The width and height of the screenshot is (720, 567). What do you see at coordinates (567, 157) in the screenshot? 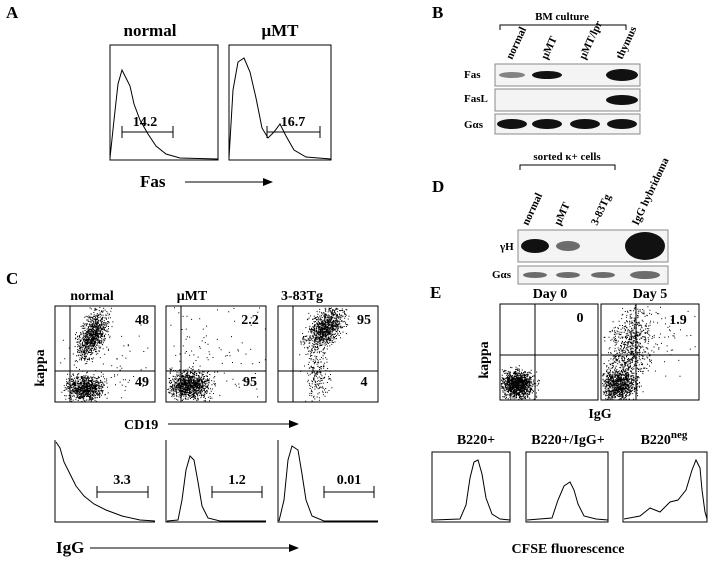
I see `bracket-label: sorted κ+ cells` at bounding box center [567, 157].